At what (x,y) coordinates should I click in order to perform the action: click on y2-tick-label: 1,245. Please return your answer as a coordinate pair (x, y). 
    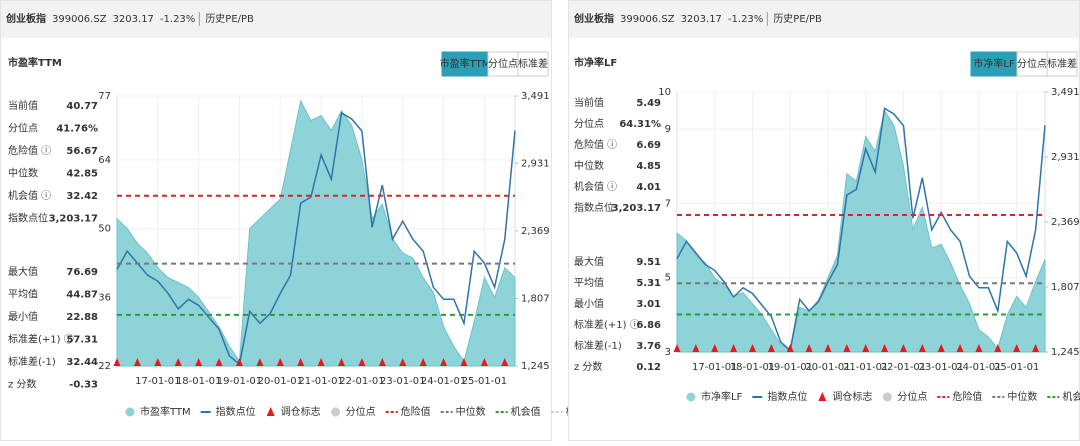
    Looking at the image, I should click on (535, 366).